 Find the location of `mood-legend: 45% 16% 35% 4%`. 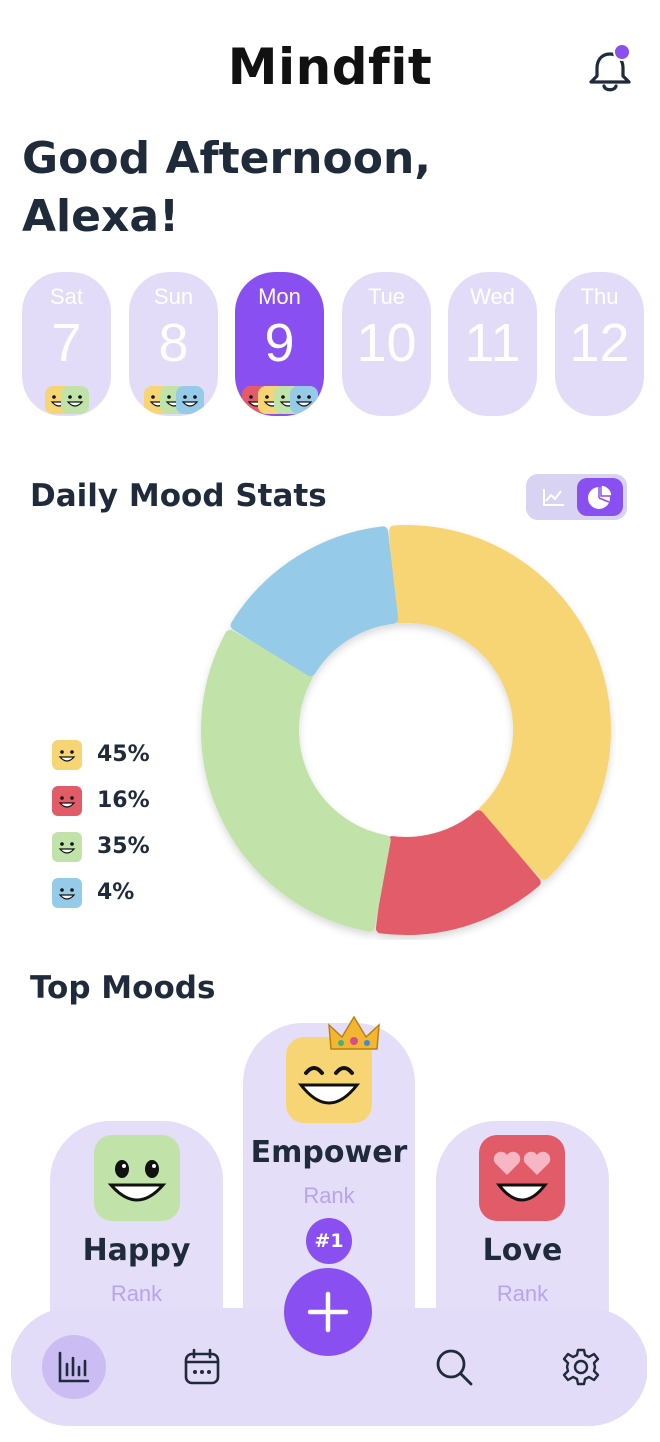

mood-legend: 45% 16% 35% 4% is located at coordinates (122, 828).